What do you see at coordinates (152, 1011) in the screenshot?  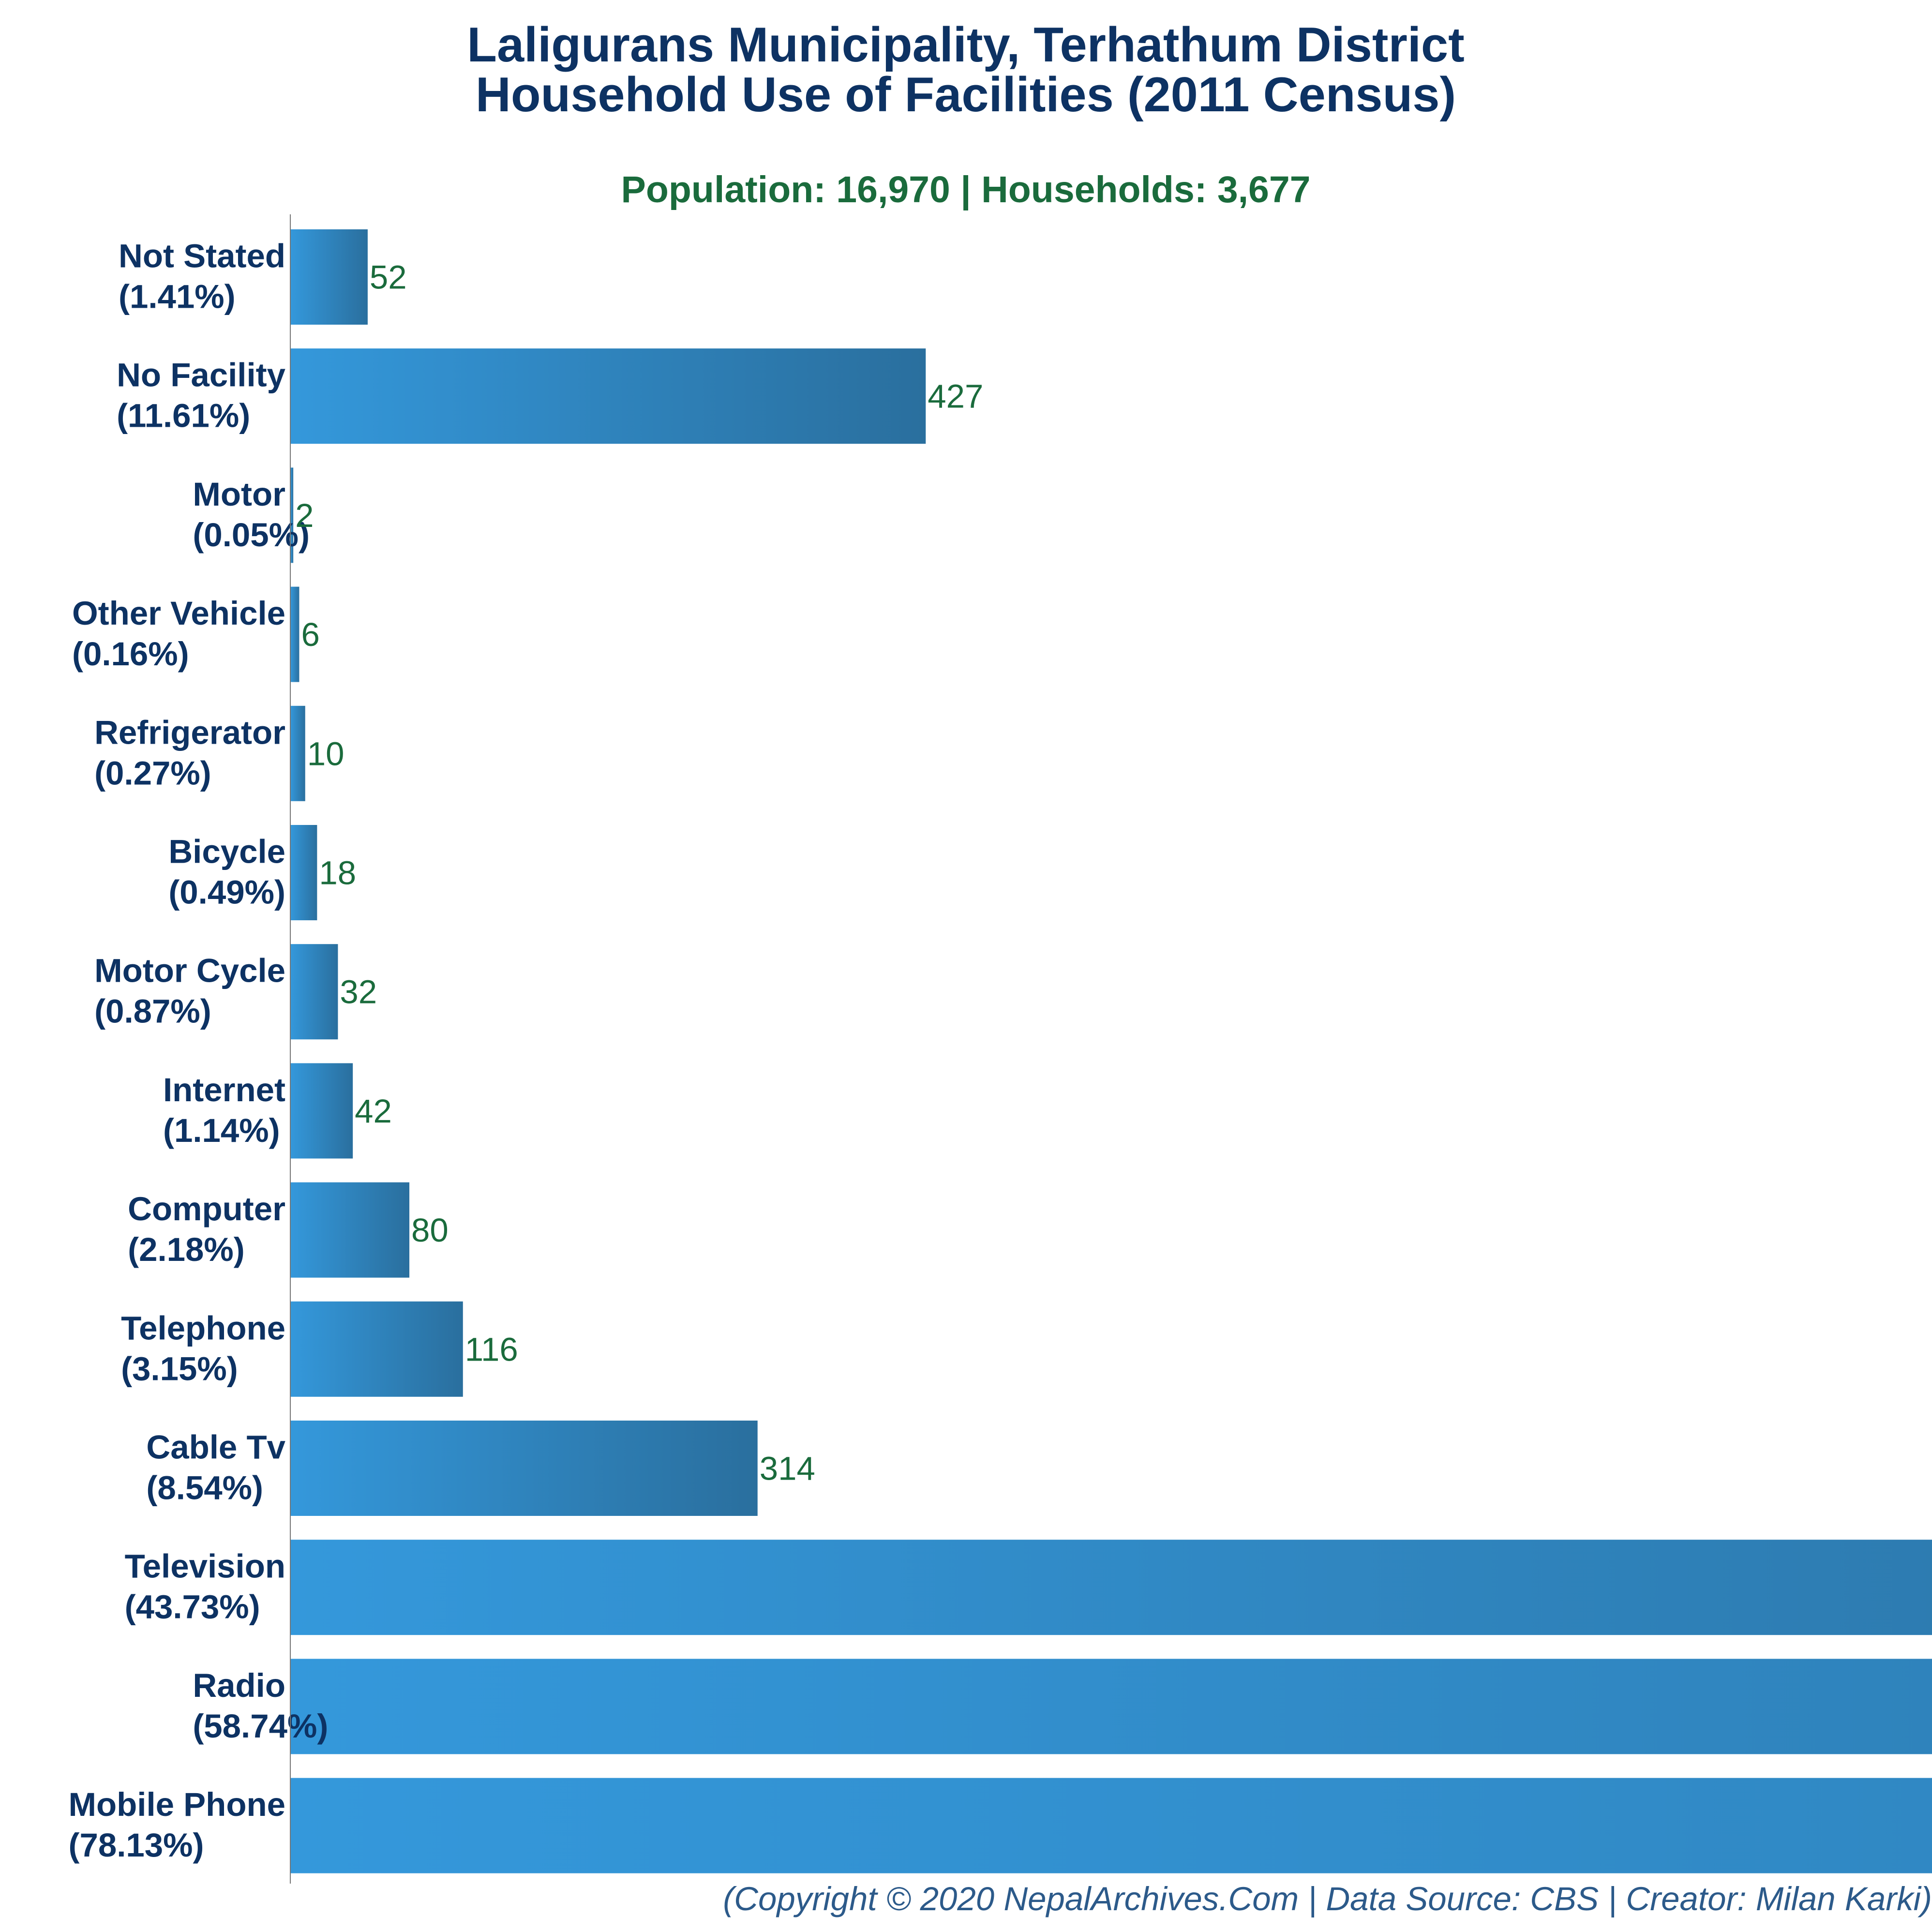 I see `category-percent-label: (0.87%)` at bounding box center [152, 1011].